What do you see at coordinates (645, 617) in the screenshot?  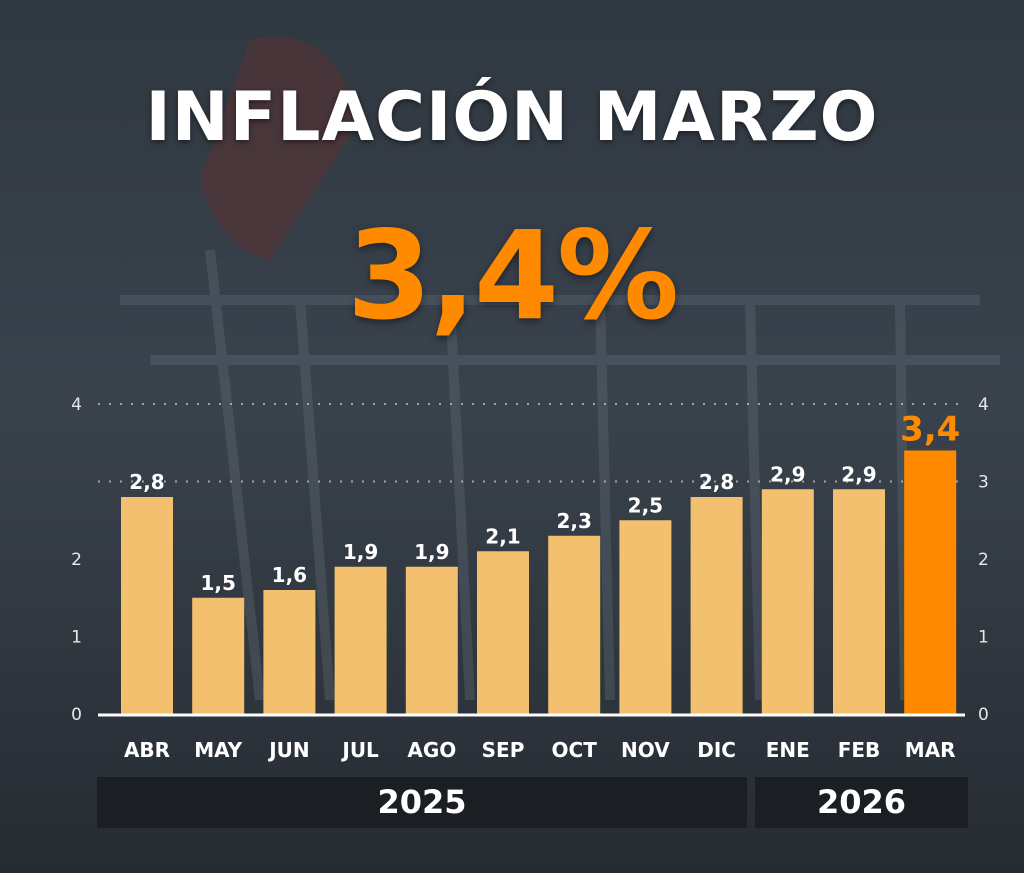 I see `bar-nov` at bounding box center [645, 617].